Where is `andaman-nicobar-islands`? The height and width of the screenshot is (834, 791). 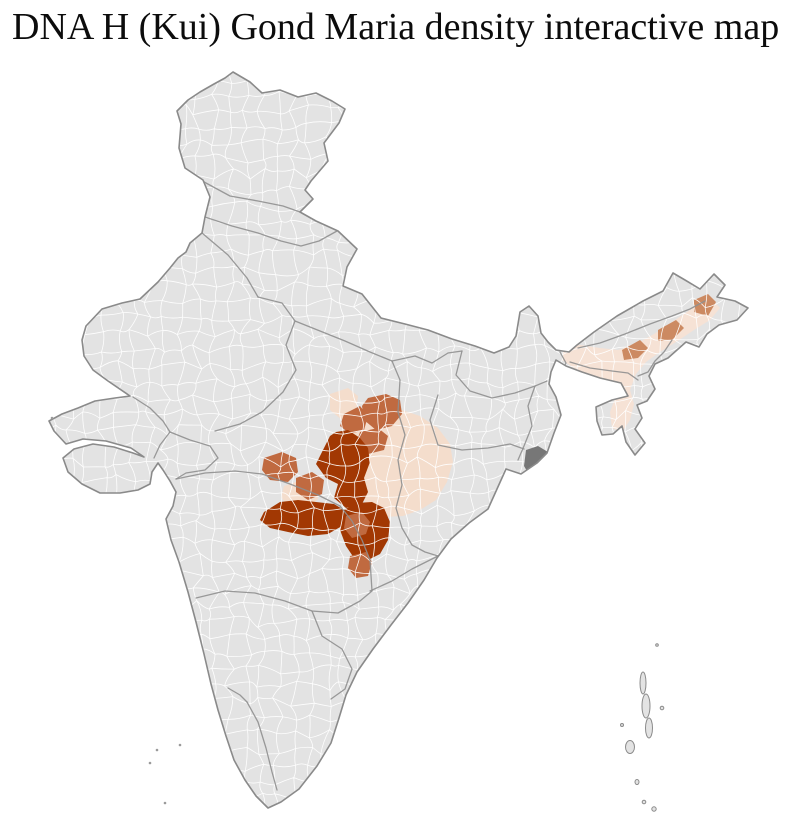 andaman-nicobar-islands is located at coordinates (642, 727).